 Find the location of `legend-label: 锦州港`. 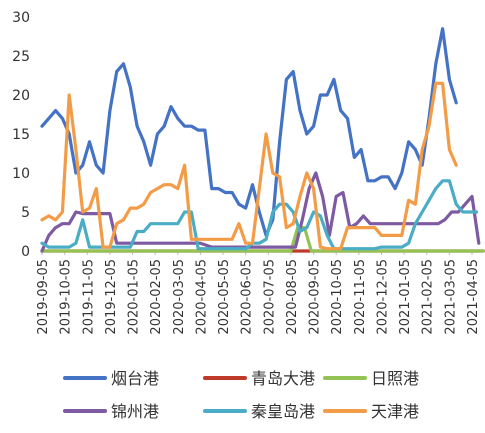

legend-label: 锦州港 is located at coordinates (135, 411).